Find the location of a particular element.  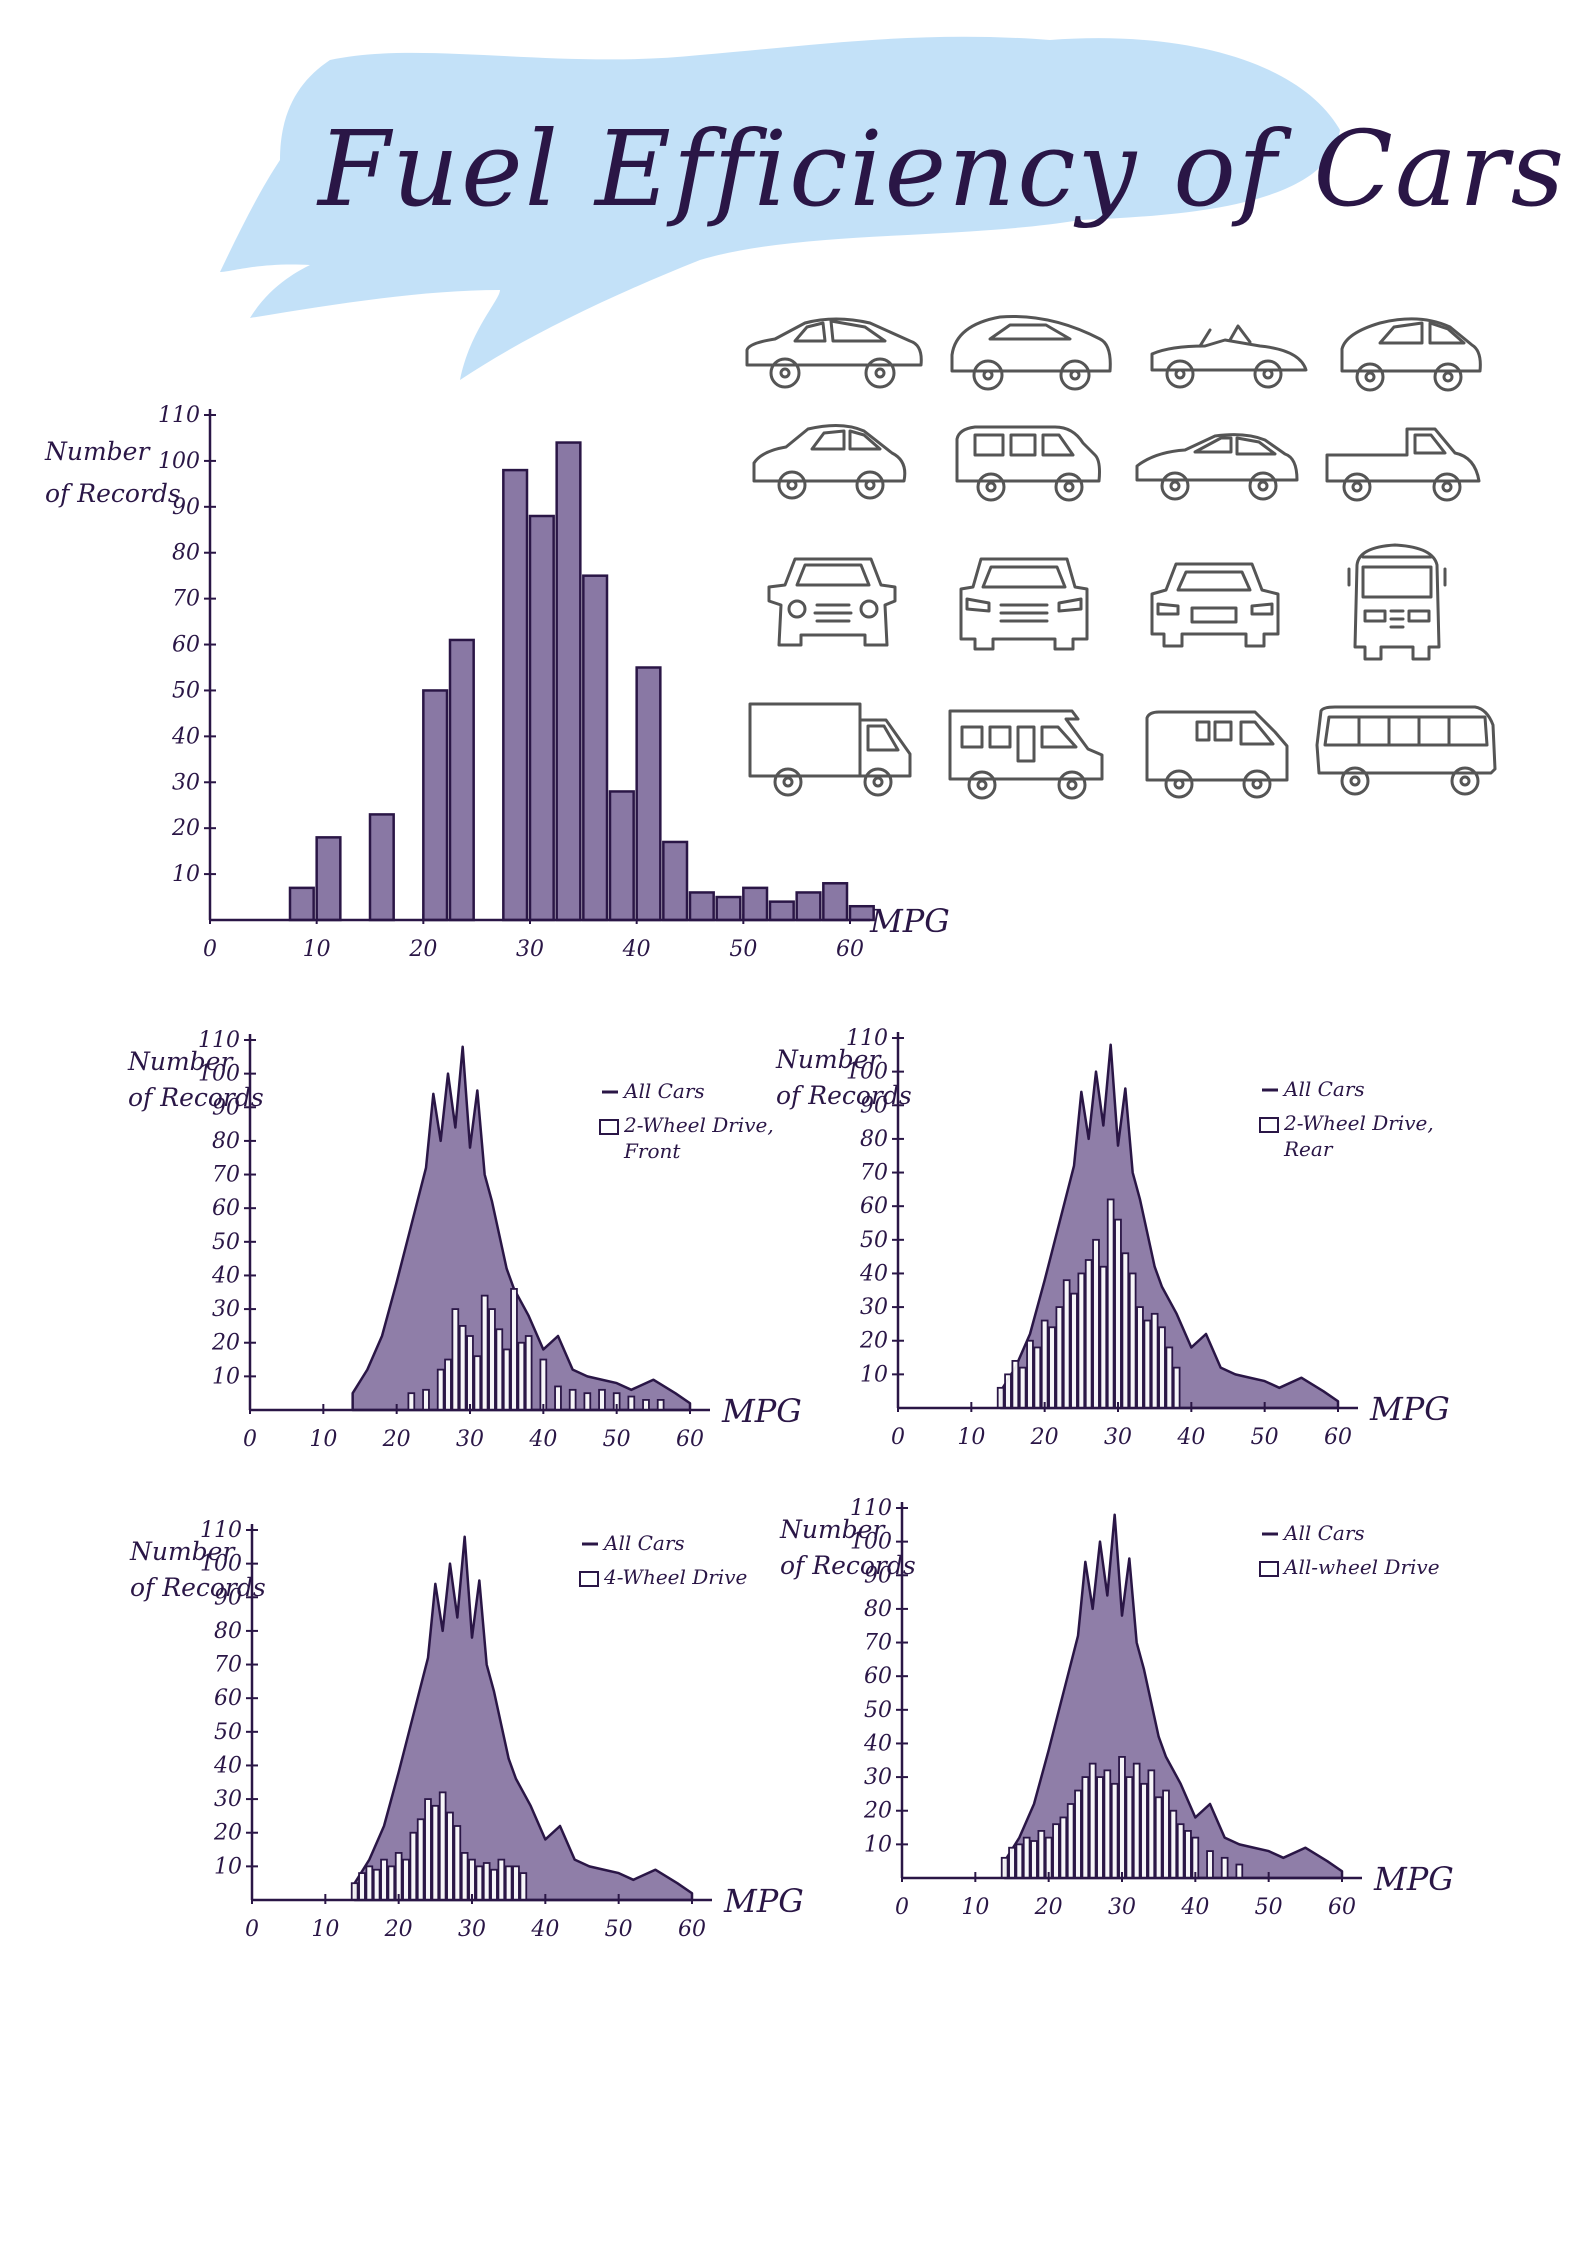

y-tick-label: 20 is located at coordinates (877, 1811).